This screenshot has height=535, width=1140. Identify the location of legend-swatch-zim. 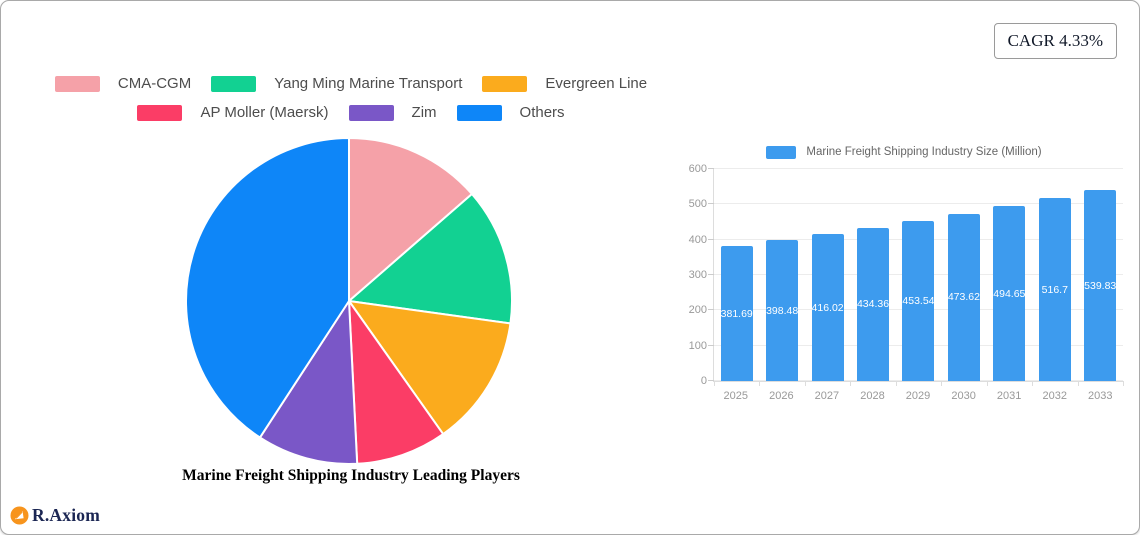
(371, 112).